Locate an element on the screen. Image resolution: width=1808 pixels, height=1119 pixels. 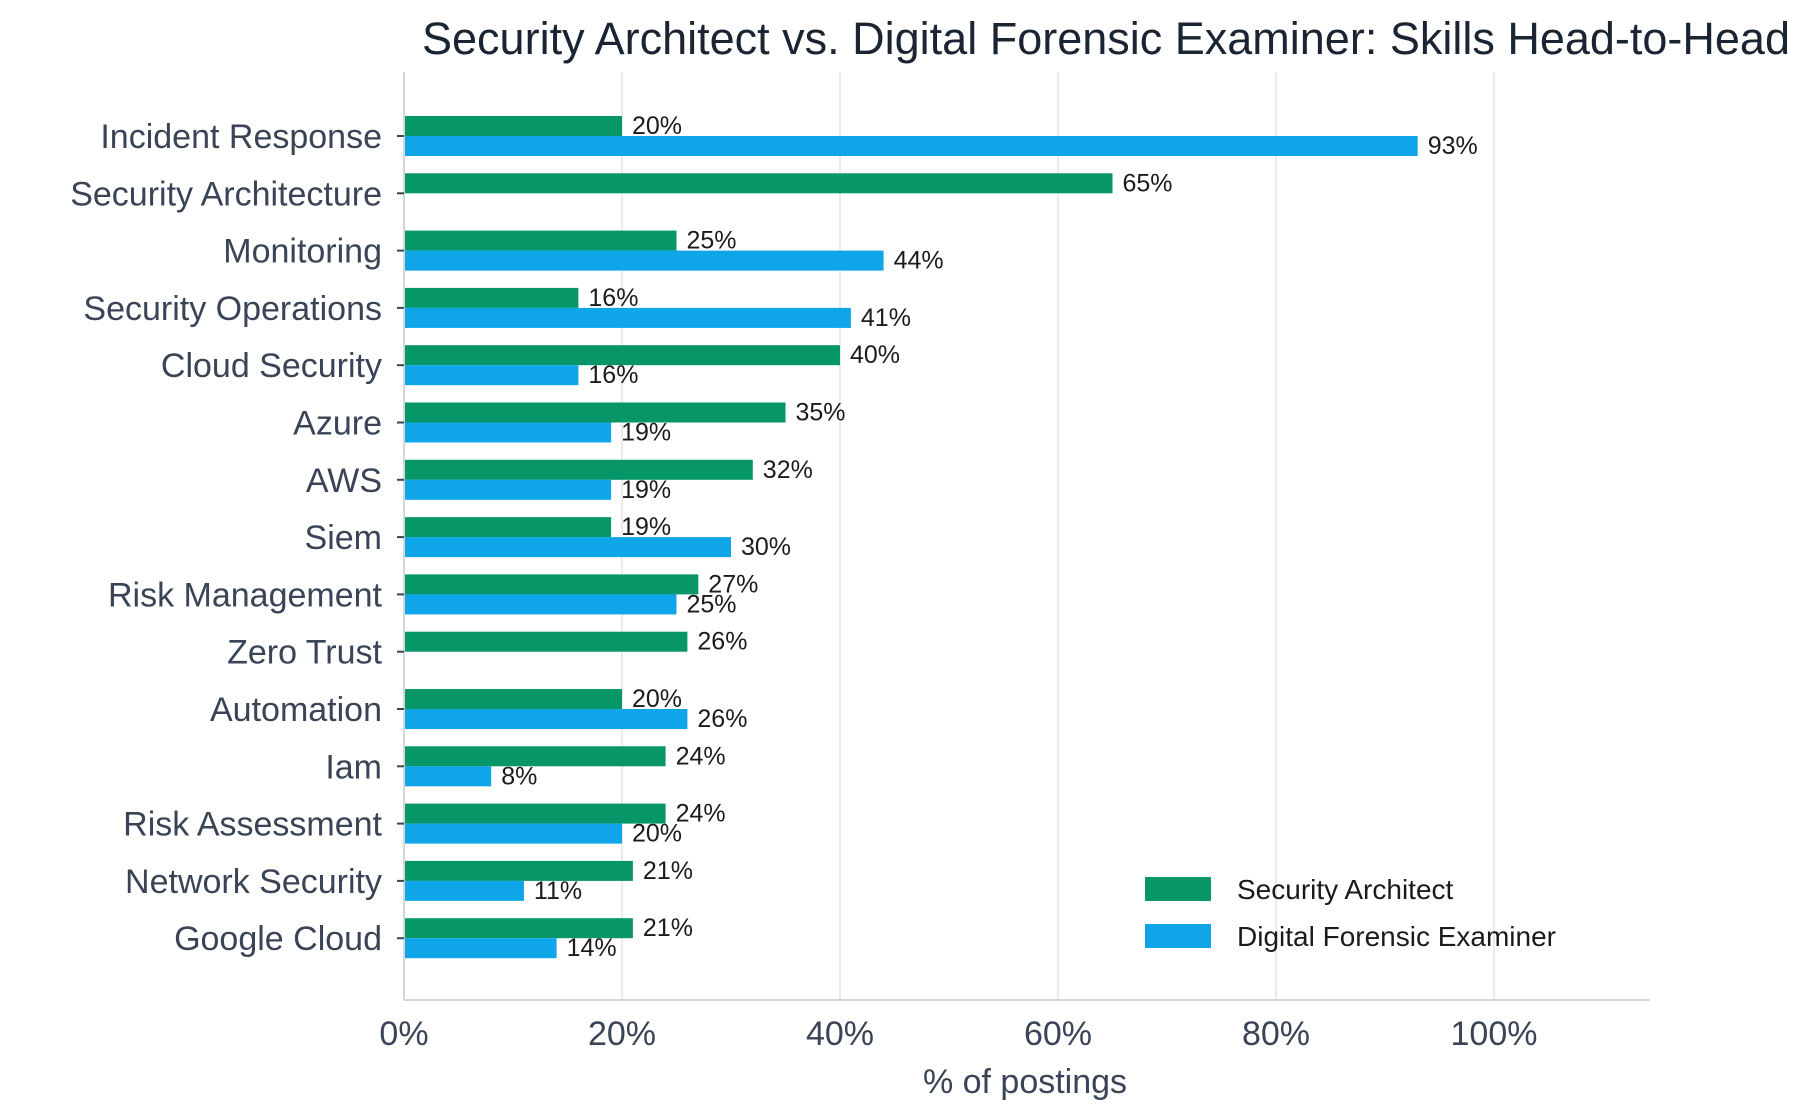
legend-item: Security Architect is located at coordinates (1299, 889).